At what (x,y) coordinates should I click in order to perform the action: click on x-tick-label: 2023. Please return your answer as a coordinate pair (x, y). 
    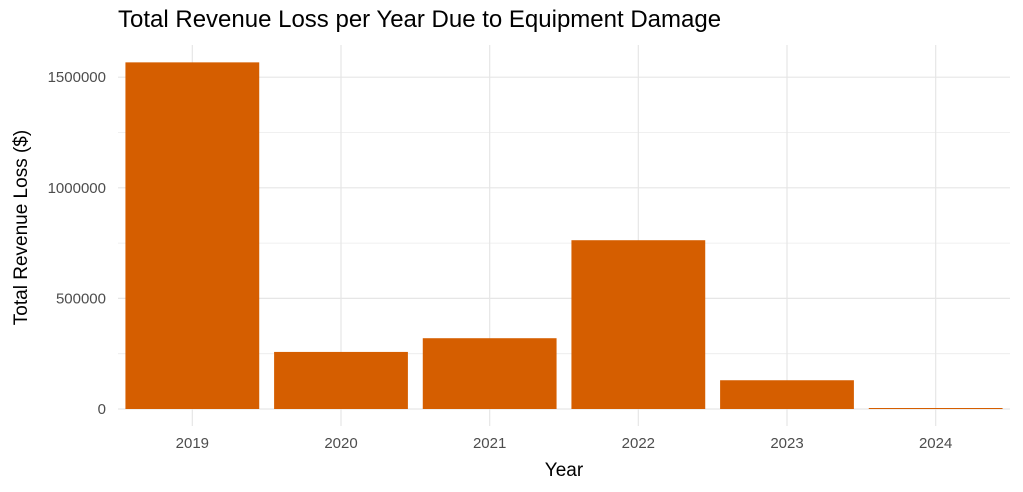
    Looking at the image, I should click on (786, 443).